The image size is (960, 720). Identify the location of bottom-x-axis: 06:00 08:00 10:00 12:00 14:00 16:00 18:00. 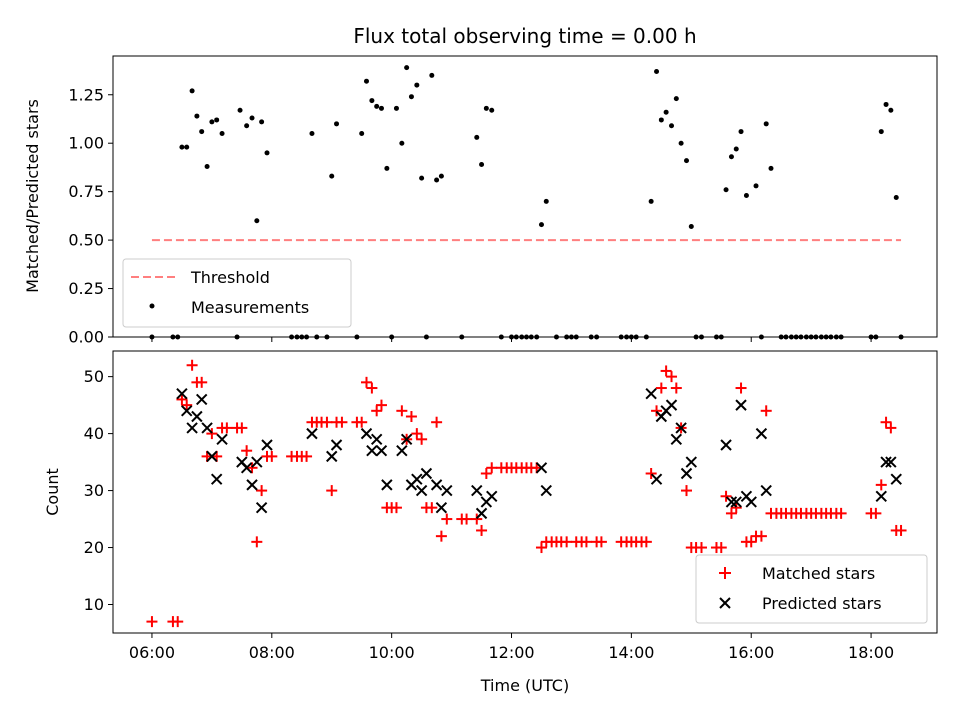
(511, 647).